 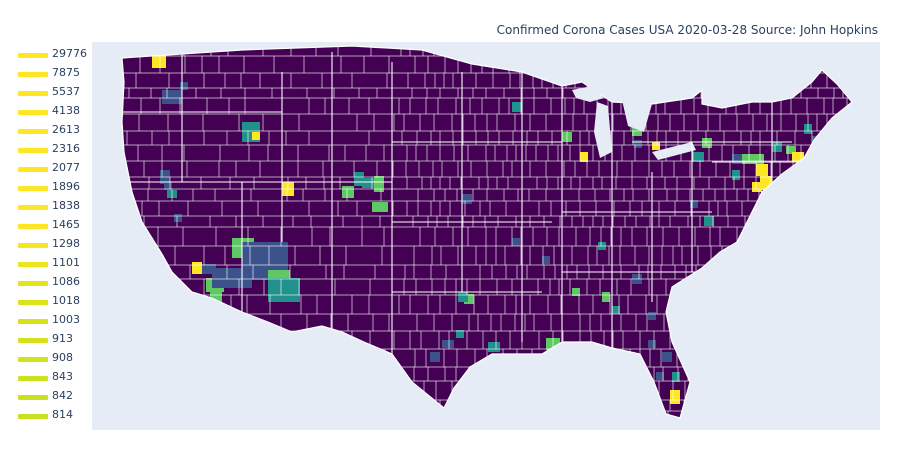 I want to click on legend-item: 1003, so click(x=54, y=321).